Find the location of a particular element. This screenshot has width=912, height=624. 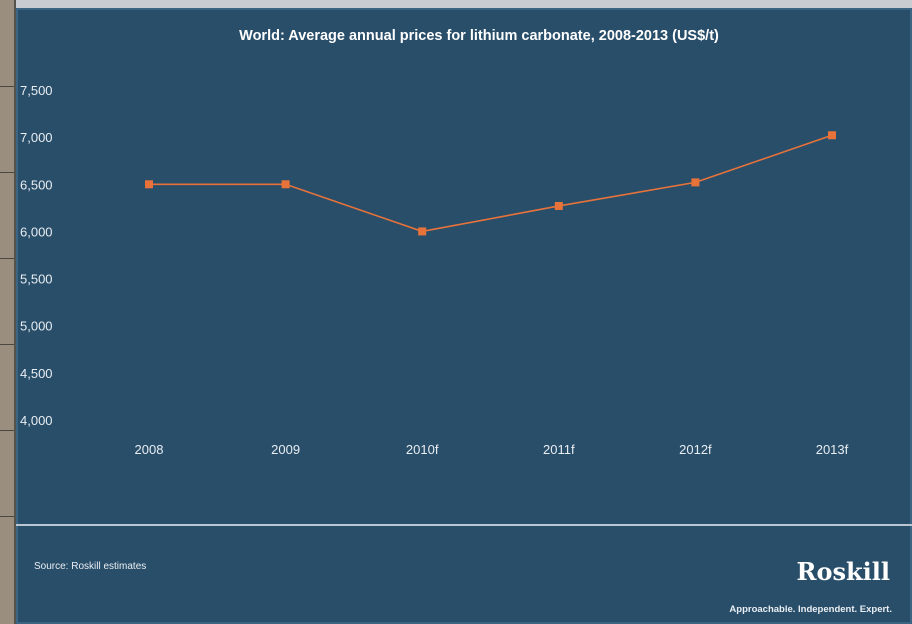

footer-divider is located at coordinates (464, 525).